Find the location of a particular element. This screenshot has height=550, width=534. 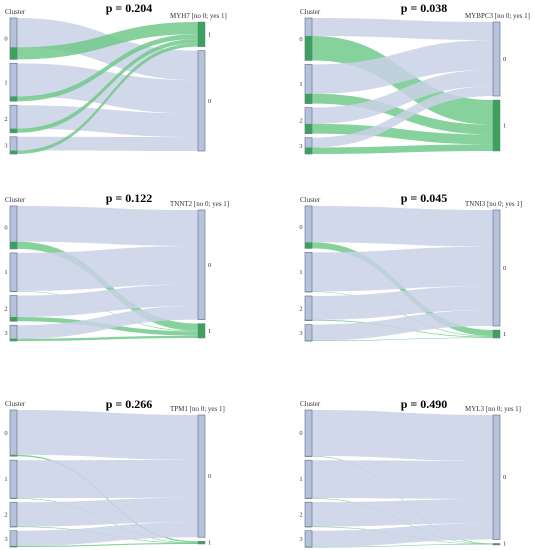

cluster-2-yes-slice is located at coordinates (13, 130).